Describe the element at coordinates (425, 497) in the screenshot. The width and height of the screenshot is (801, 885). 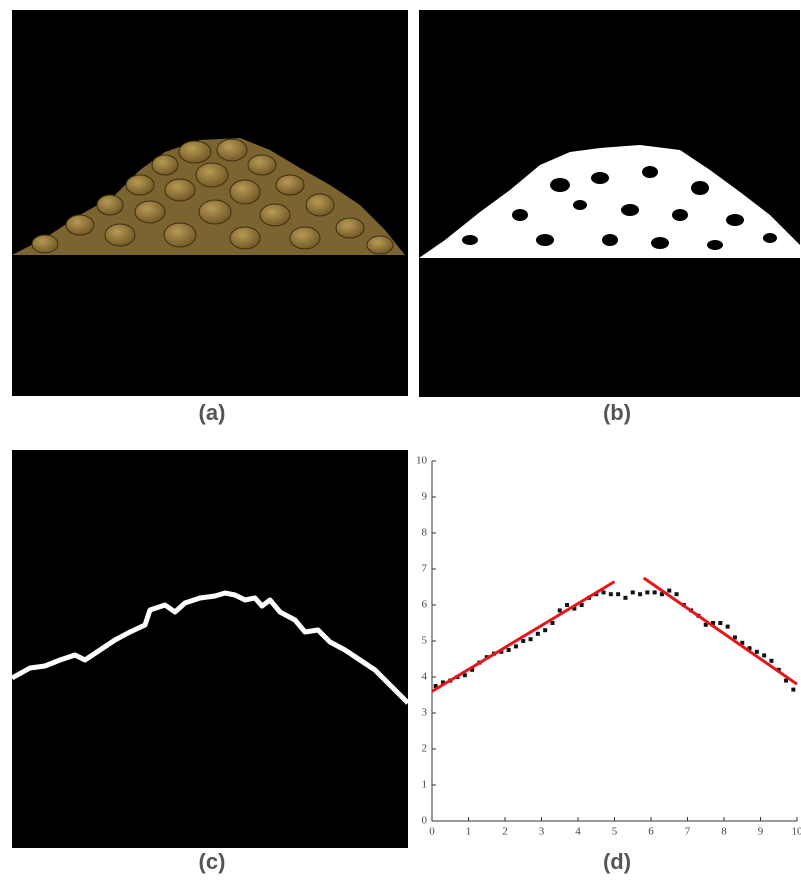
I see `y-tick-label: 9` at that location.